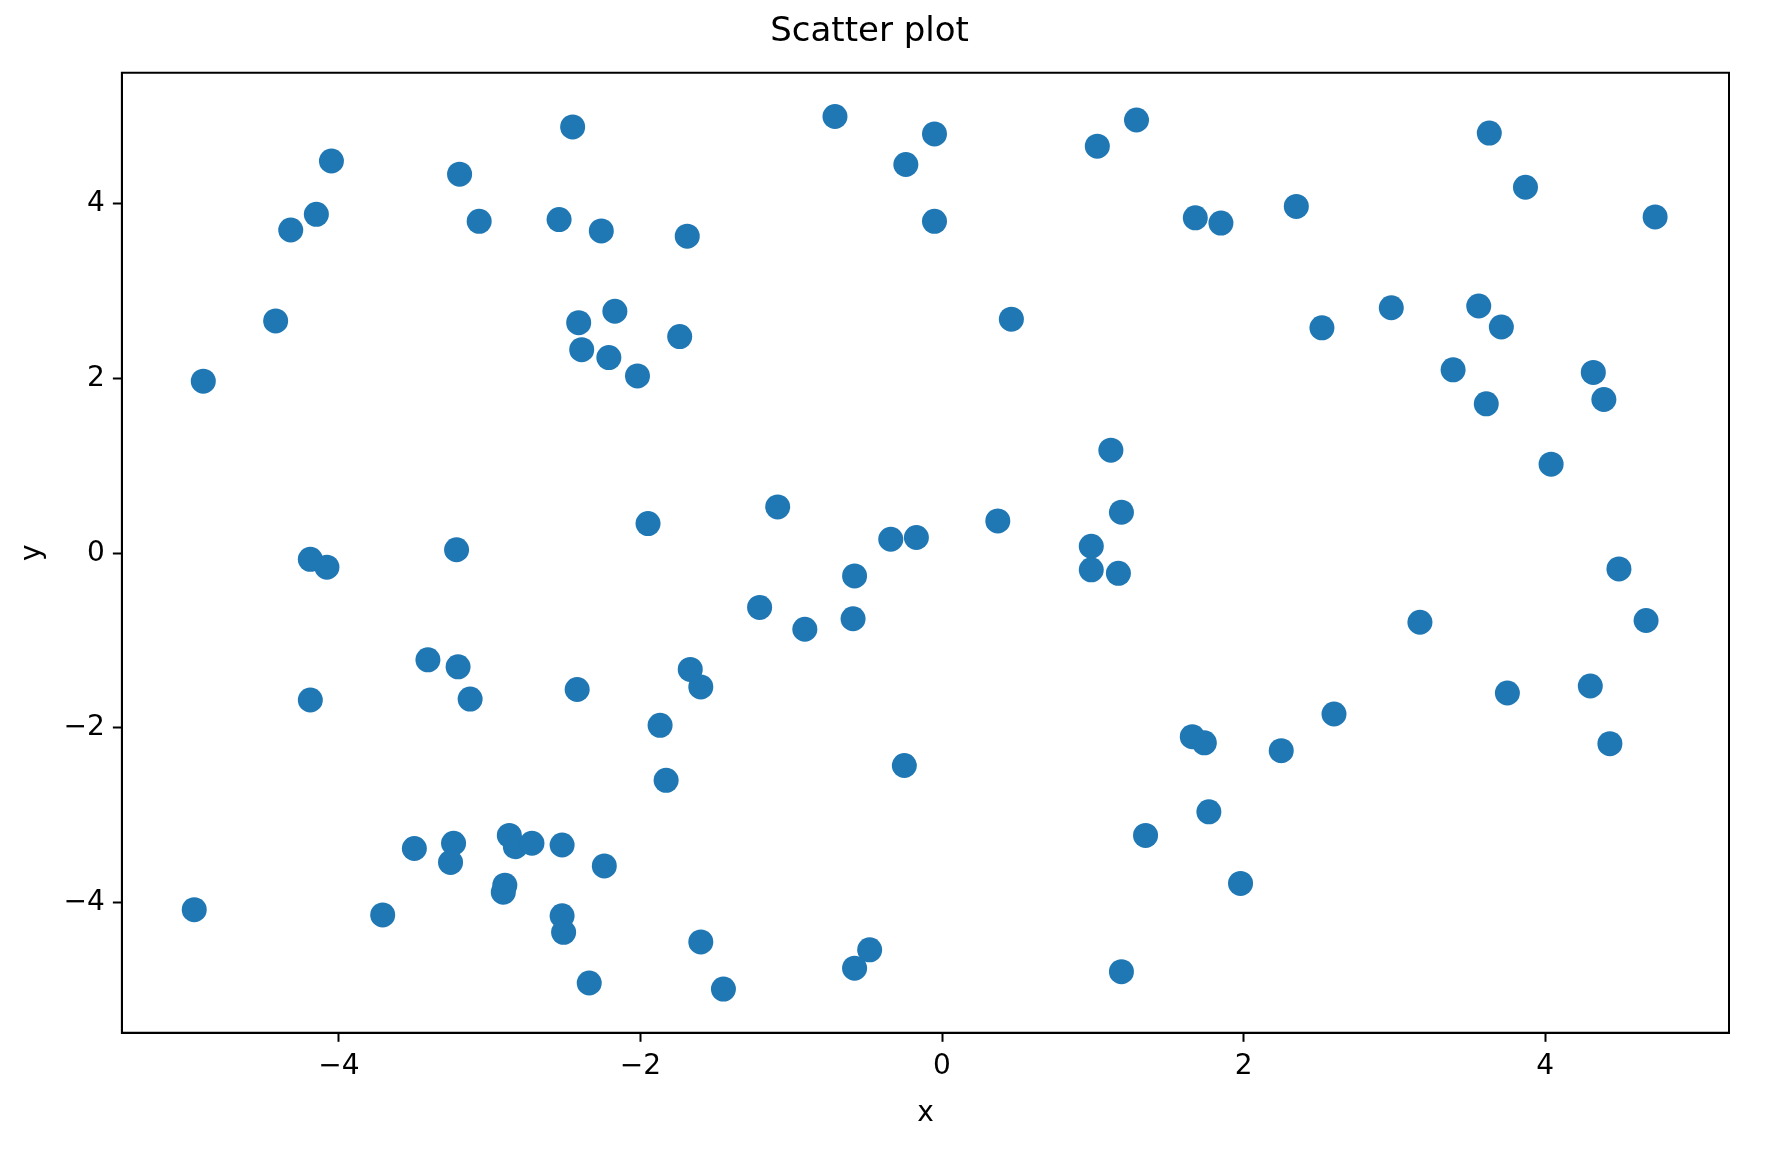 The height and width of the screenshot is (1151, 1773). I want to click on x-axis-title: x, so click(925, 1112).